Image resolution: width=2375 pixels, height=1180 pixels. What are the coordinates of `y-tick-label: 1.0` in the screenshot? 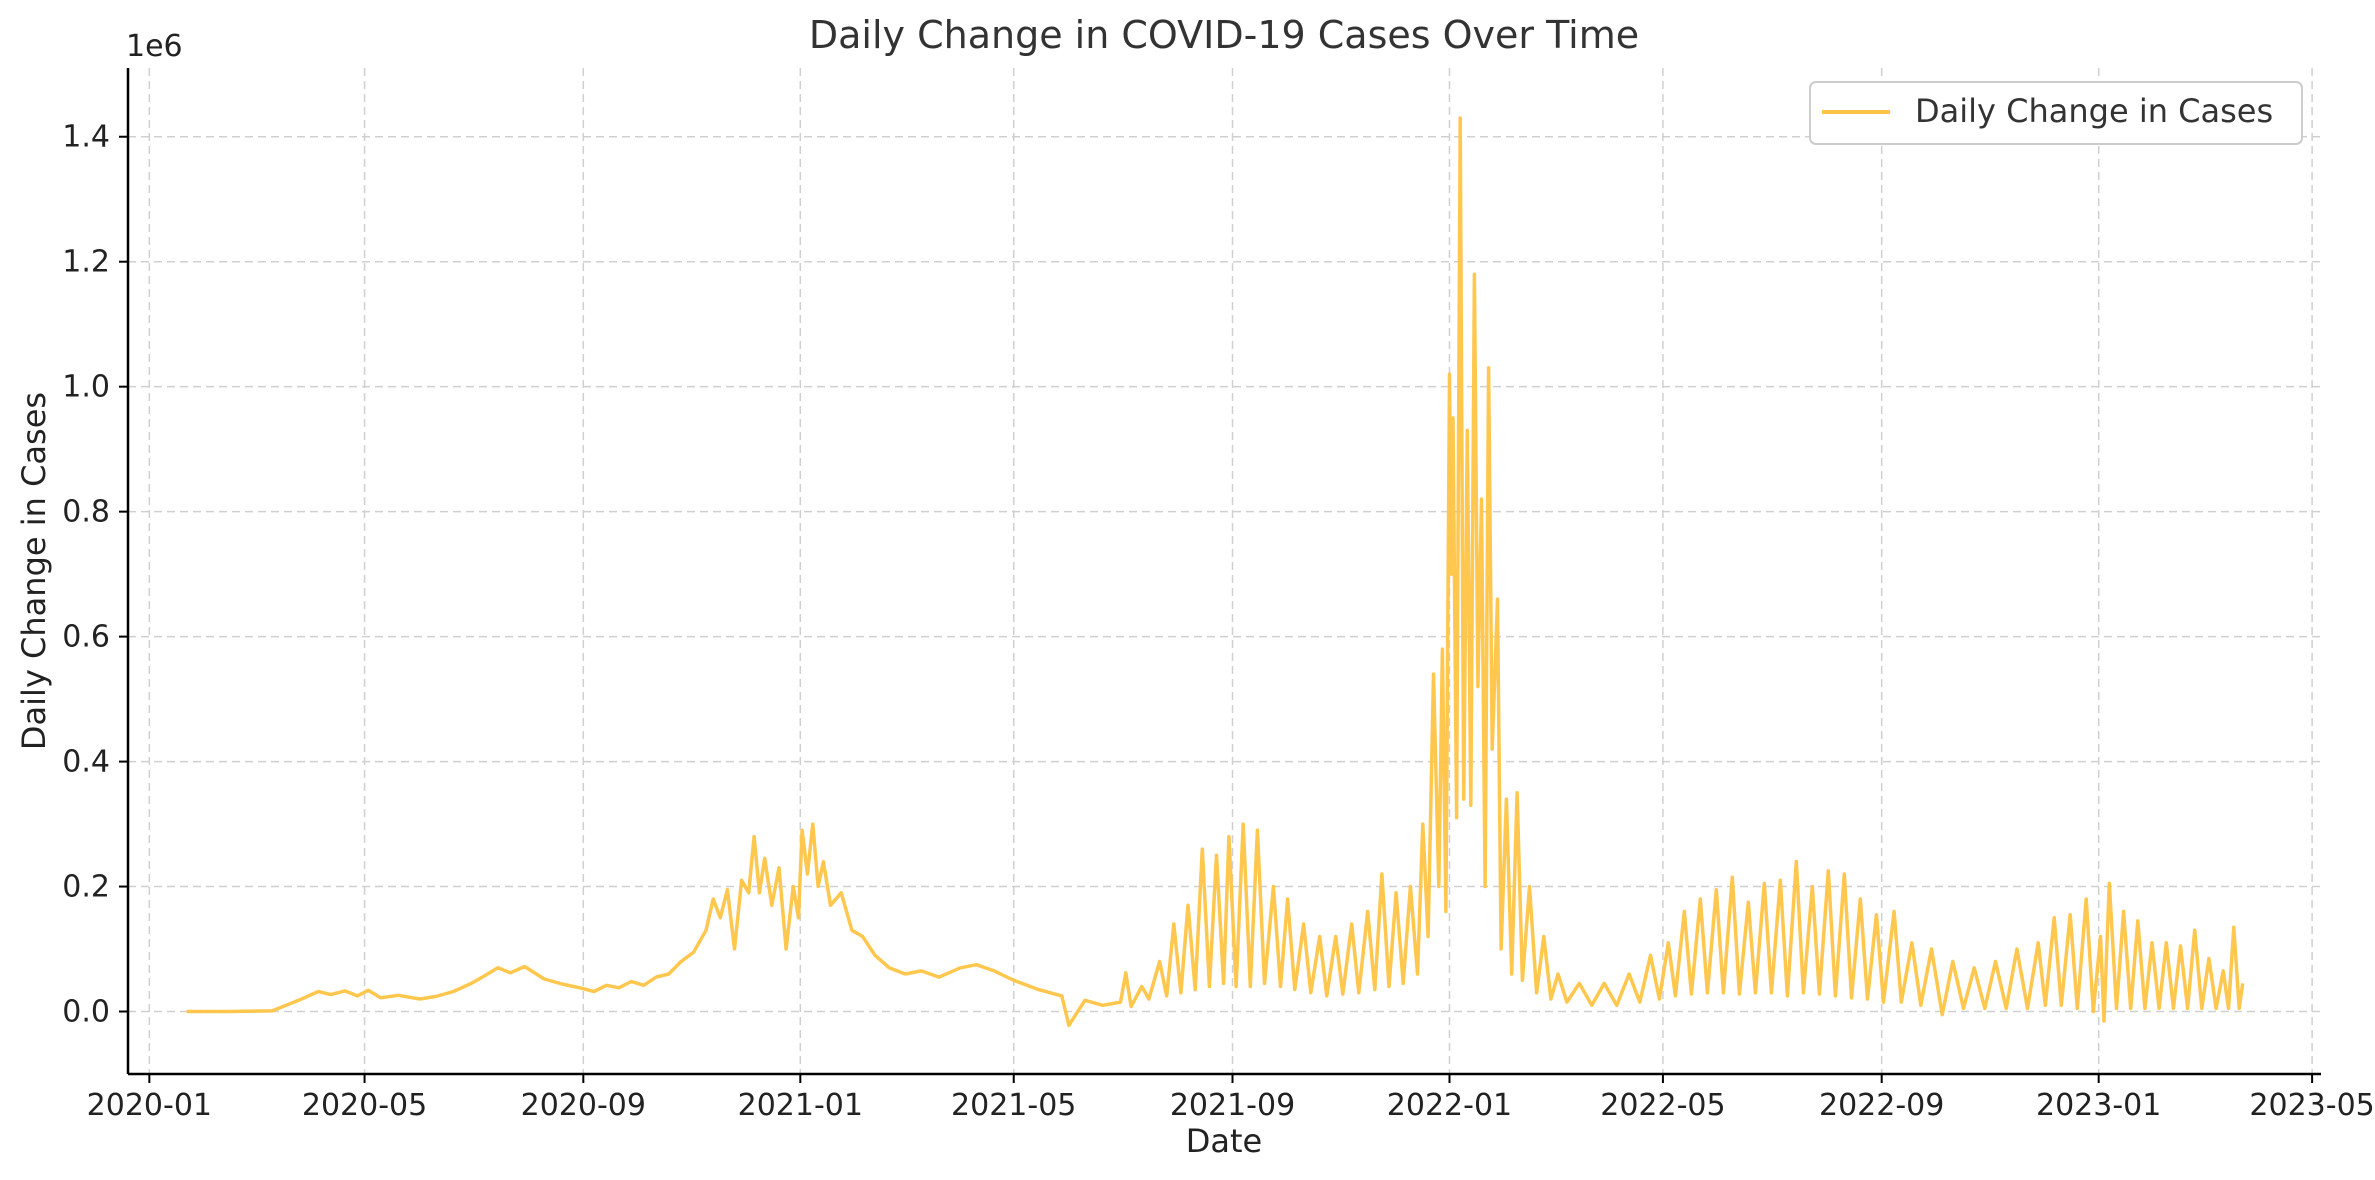 It's located at (86, 387).